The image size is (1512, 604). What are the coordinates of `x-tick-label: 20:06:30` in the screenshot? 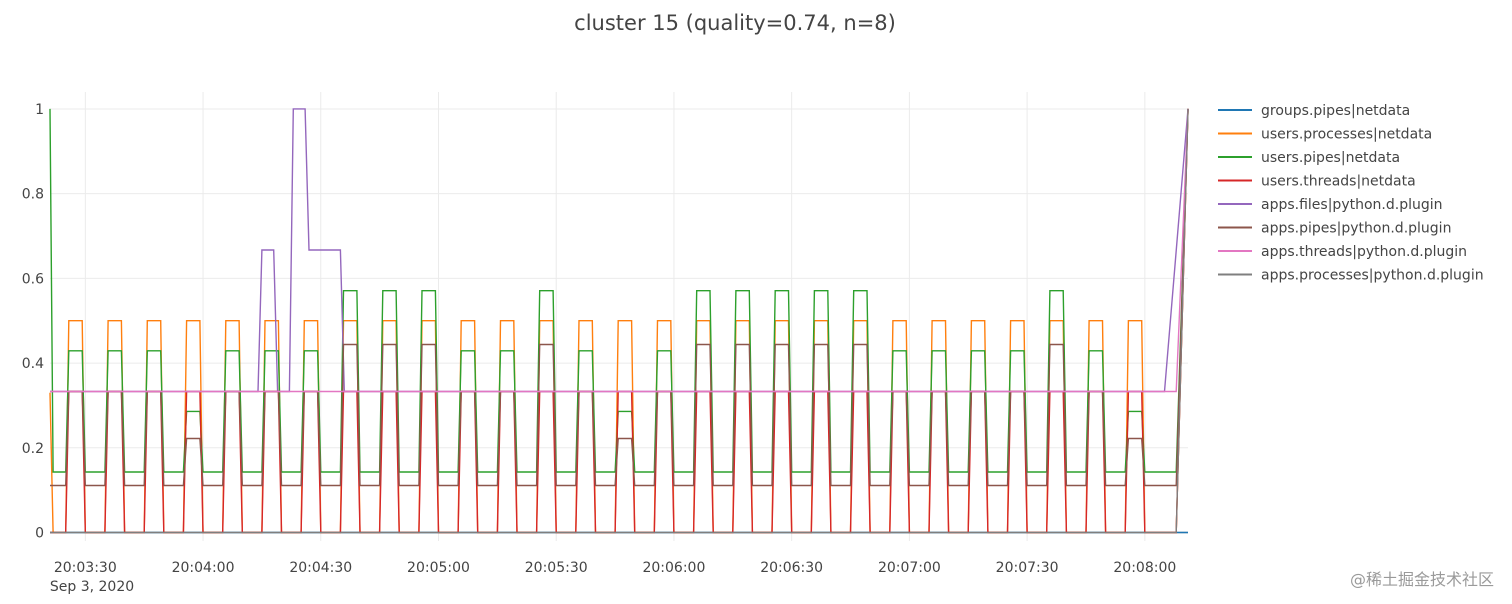 It's located at (791, 568).